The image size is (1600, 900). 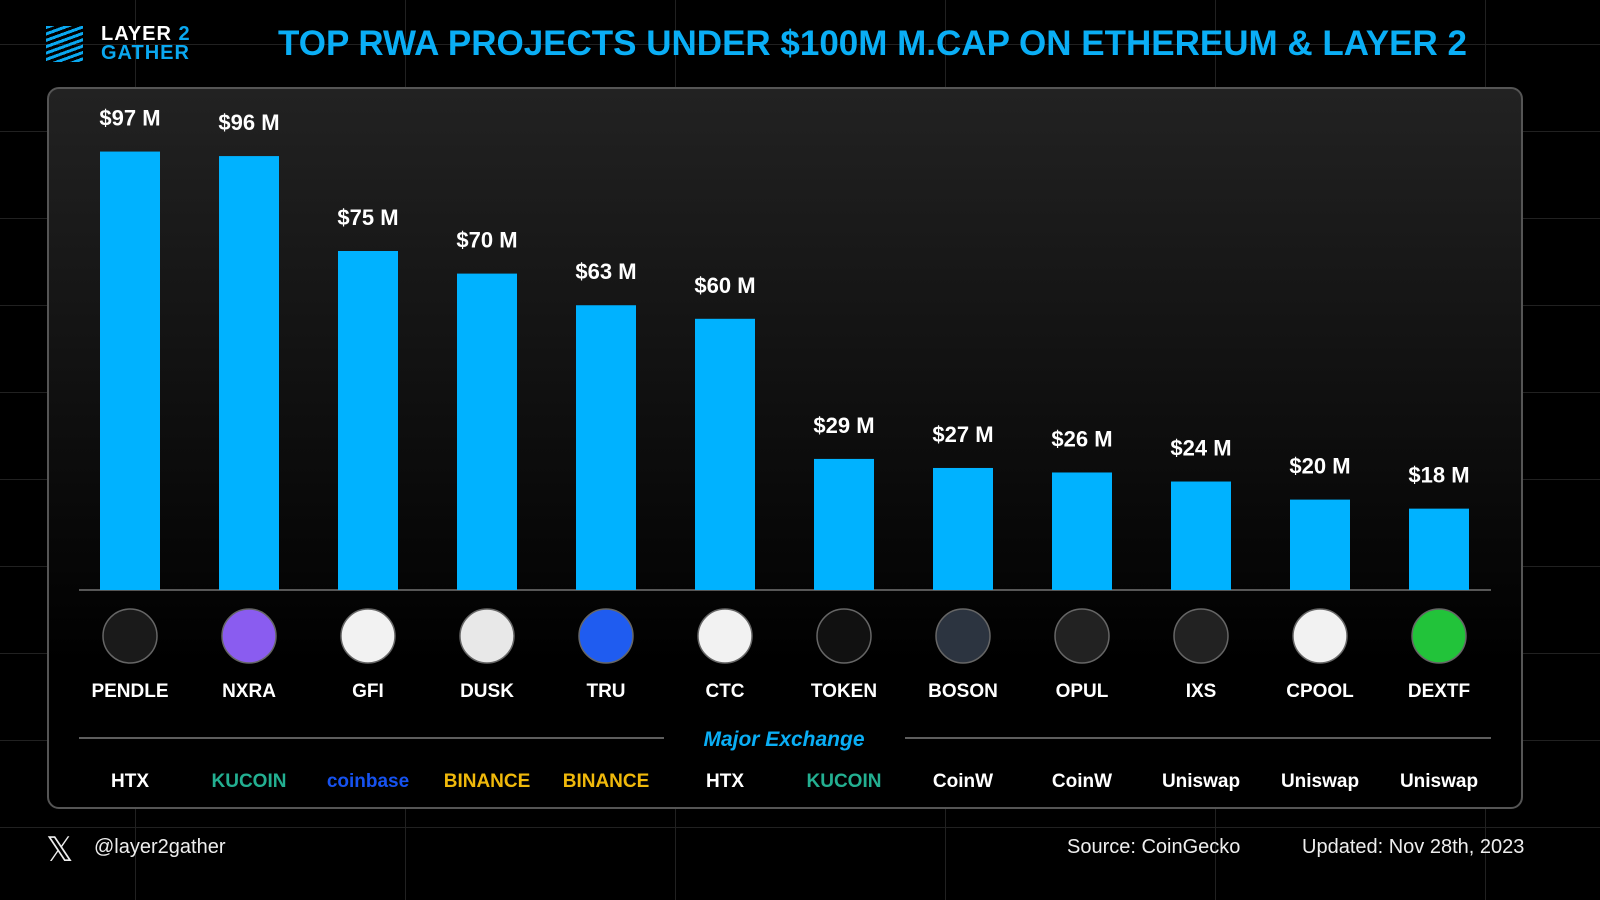 What do you see at coordinates (963, 528) in the screenshot?
I see `bar-boson` at bounding box center [963, 528].